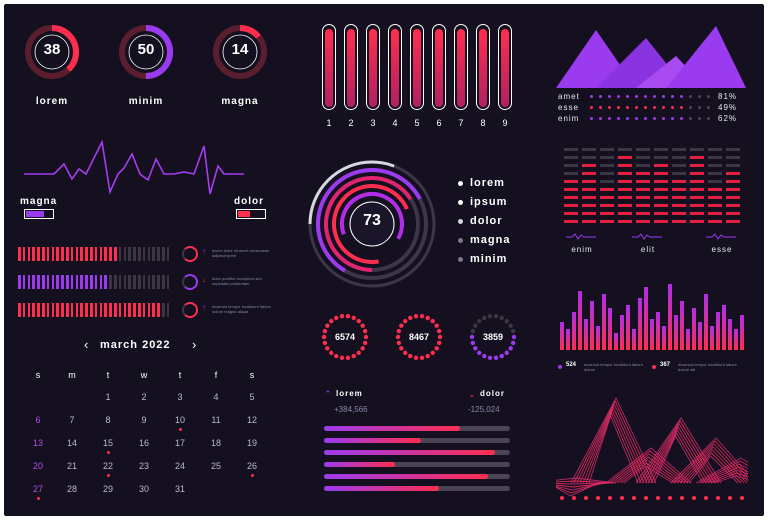  I want to click on calendar-day: 25, so click(215, 466).